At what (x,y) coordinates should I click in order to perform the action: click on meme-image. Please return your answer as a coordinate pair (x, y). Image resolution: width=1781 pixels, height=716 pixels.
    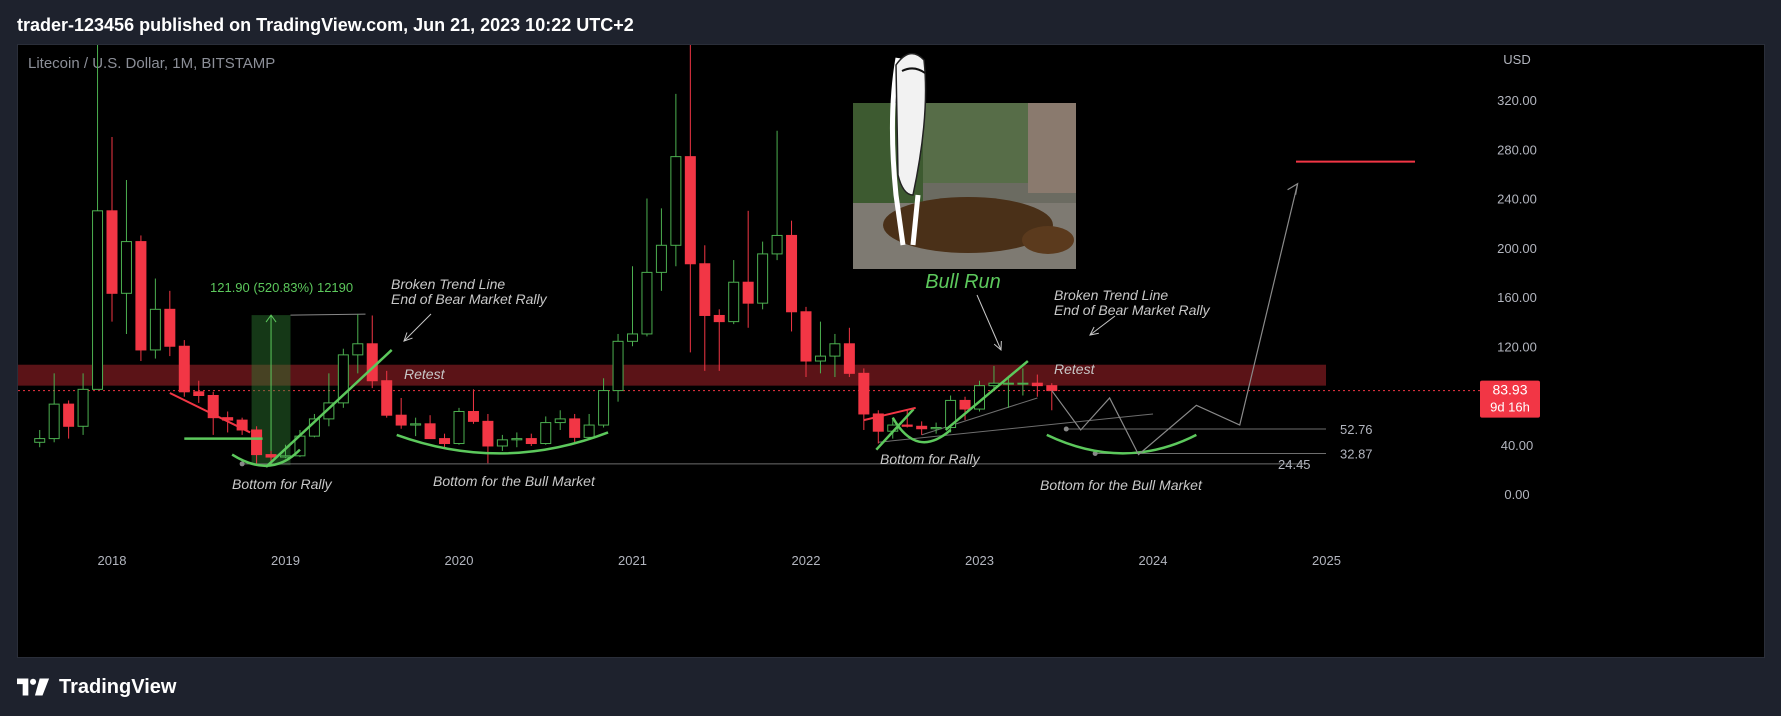
    Looking at the image, I should click on (964, 160).